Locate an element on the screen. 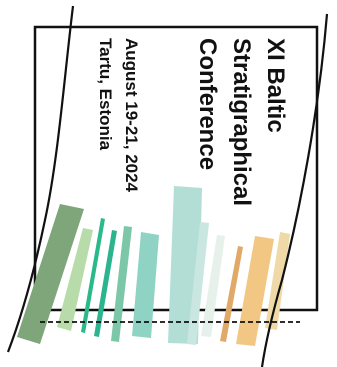 The height and width of the screenshot is (367, 337). title-line-3: Conference is located at coordinates (207, 104).